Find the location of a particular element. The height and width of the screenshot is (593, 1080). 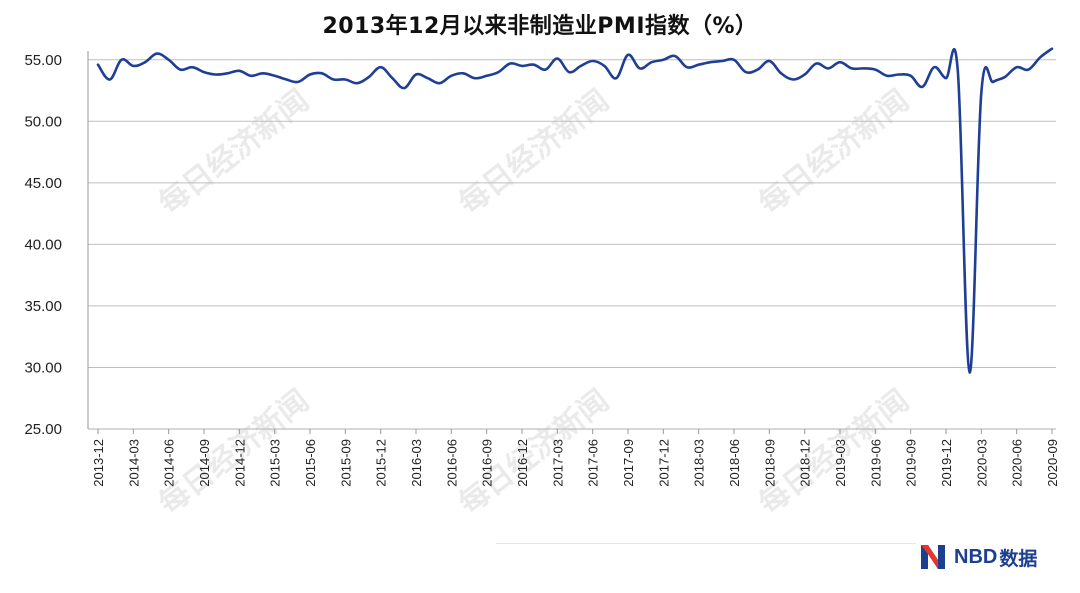

y-tick-label: 30.00 is located at coordinates (43, 367).